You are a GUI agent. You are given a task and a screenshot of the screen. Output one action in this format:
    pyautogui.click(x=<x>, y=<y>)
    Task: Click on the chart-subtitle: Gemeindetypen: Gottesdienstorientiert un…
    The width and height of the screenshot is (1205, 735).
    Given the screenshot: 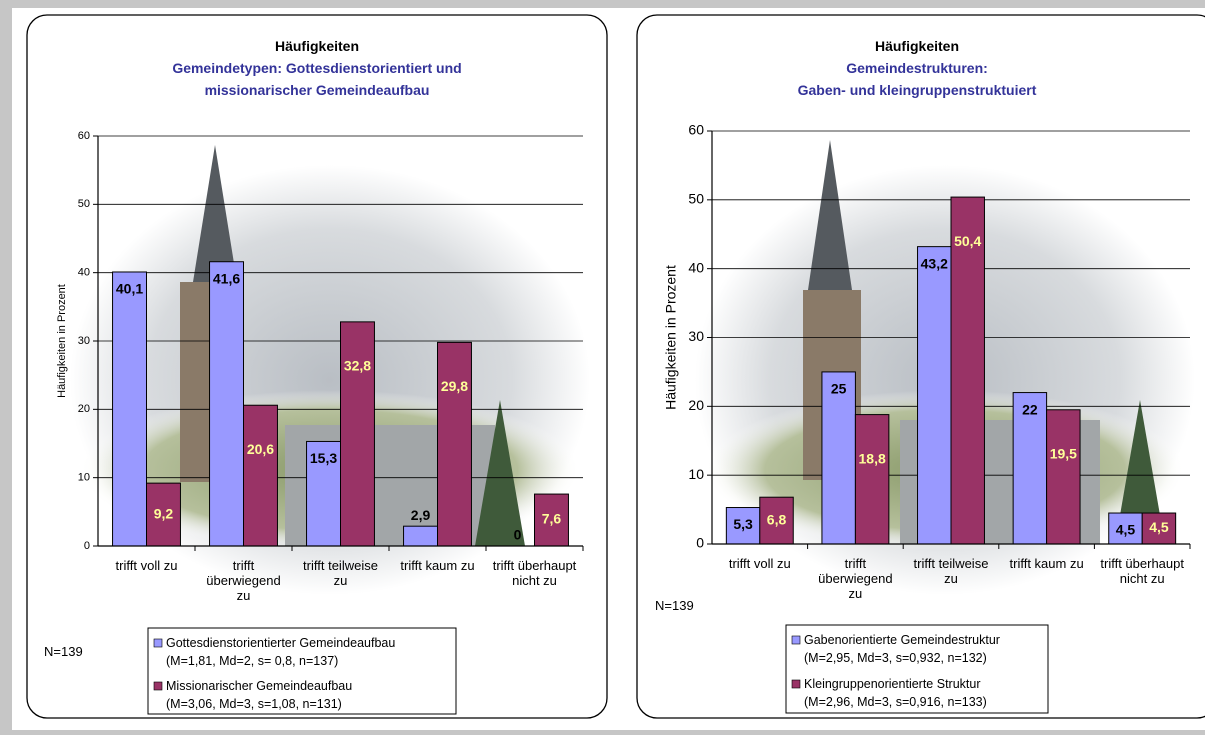 What is the action you would take?
    pyautogui.click(x=317, y=79)
    